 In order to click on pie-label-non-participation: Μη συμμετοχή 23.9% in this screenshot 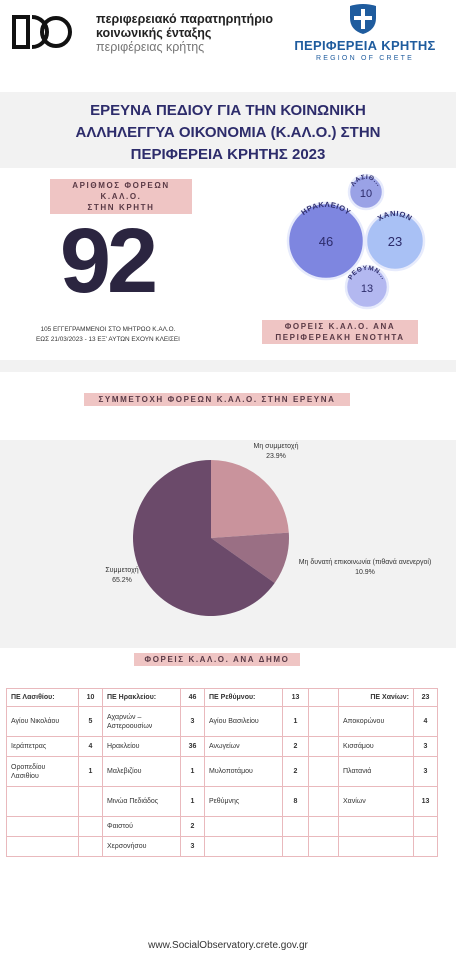, I will do `click(276, 451)`.